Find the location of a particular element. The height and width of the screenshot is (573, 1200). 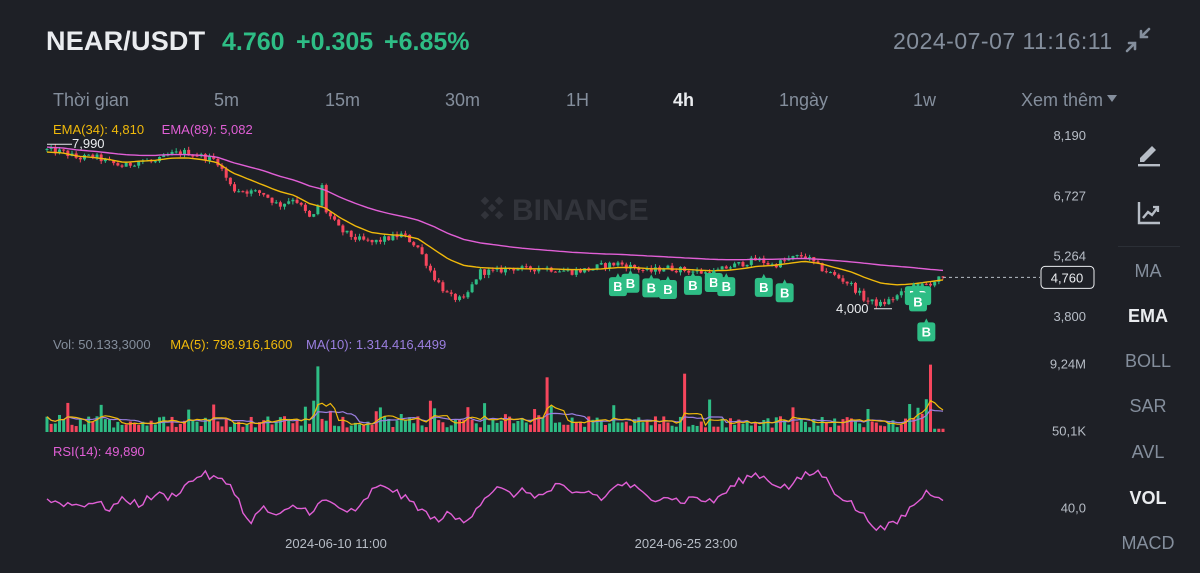

draw-pen-icon is located at coordinates (1149, 153).